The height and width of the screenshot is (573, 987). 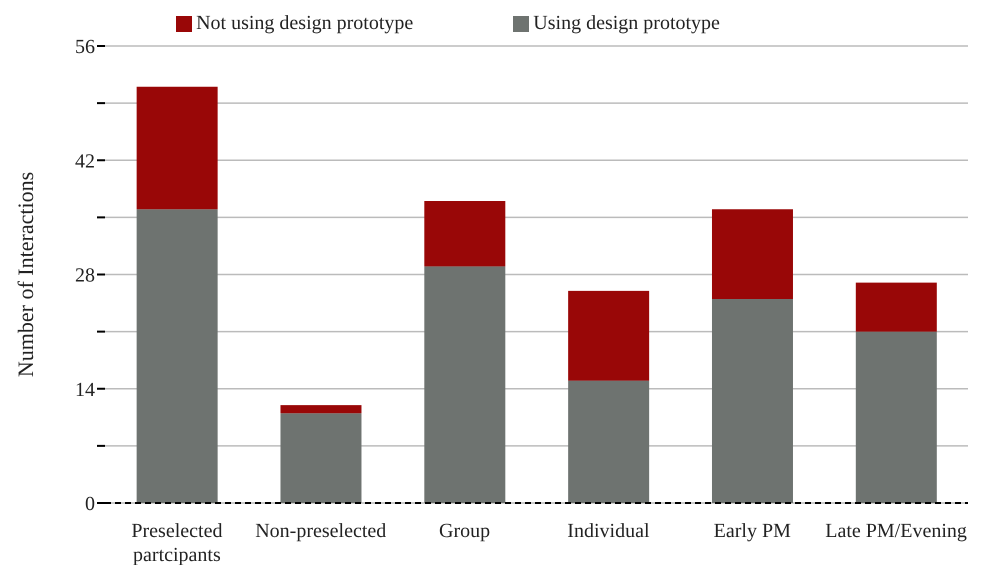 What do you see at coordinates (85, 389) in the screenshot?
I see `y-tick-label: 14` at bounding box center [85, 389].